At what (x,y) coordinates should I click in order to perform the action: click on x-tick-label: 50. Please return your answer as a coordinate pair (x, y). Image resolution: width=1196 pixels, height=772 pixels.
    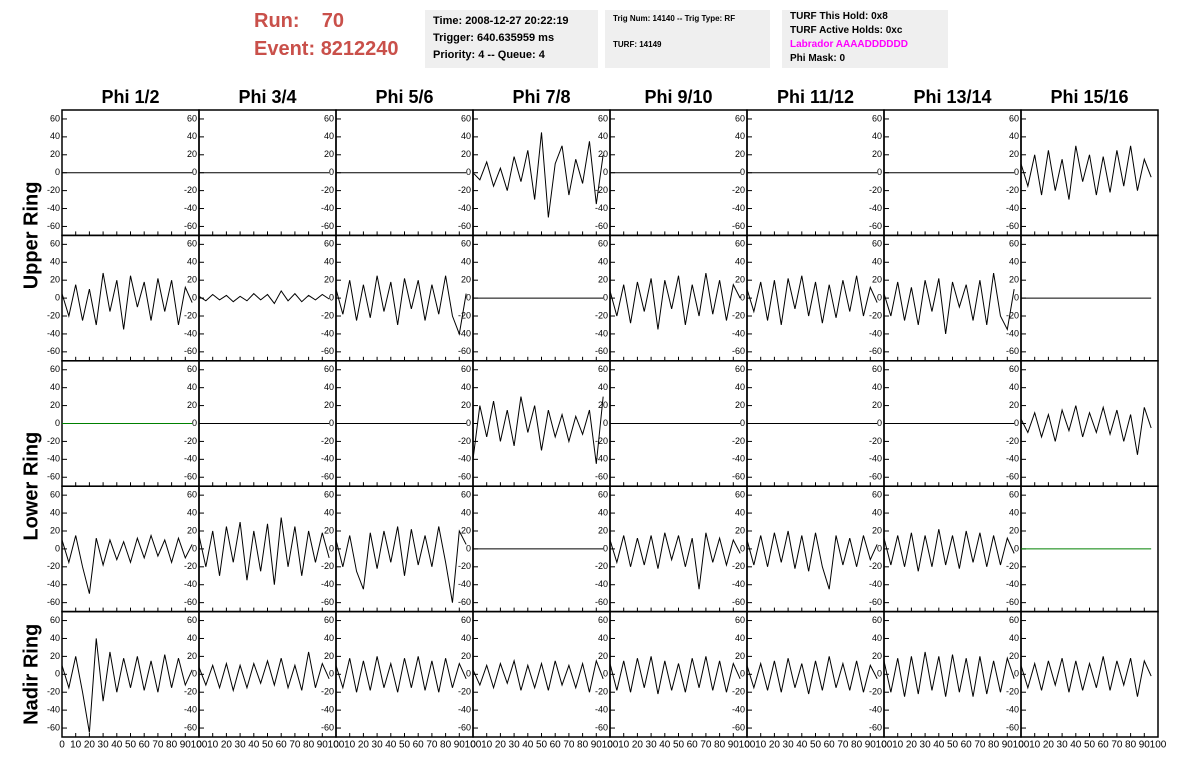
    Looking at the image, I should click on (679, 745).